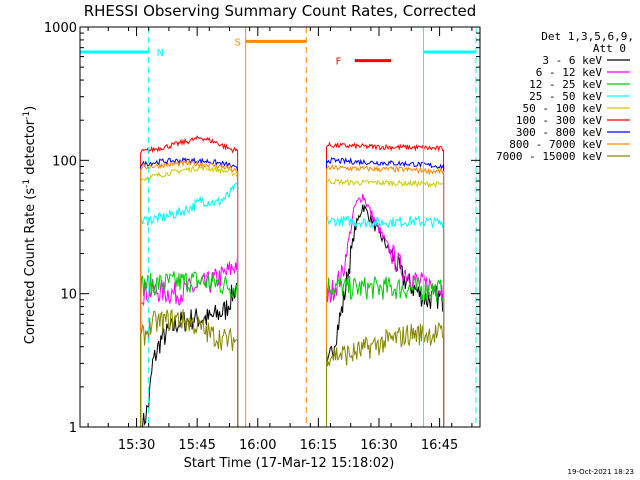  I want to click on annotation-label: S, so click(238, 42).